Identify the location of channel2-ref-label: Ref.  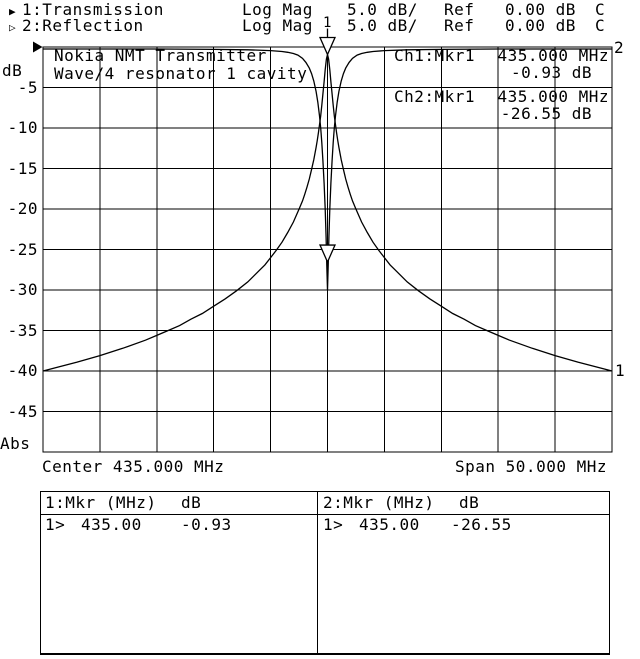
(459, 25).